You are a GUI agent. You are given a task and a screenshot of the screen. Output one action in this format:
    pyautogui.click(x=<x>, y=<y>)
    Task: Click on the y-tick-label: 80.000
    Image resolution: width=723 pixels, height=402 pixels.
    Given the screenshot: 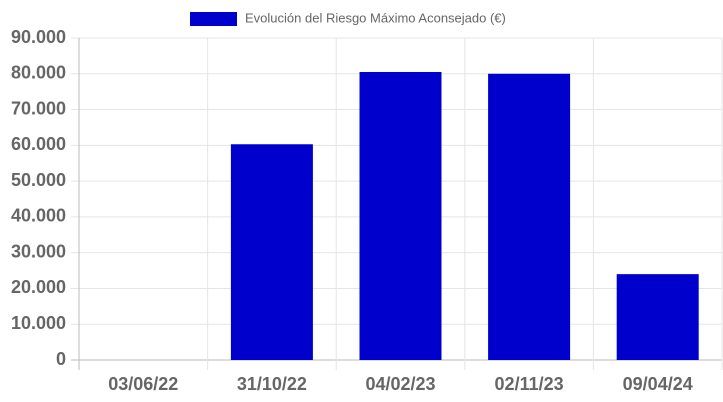 What is the action you would take?
    pyautogui.click(x=38, y=73)
    